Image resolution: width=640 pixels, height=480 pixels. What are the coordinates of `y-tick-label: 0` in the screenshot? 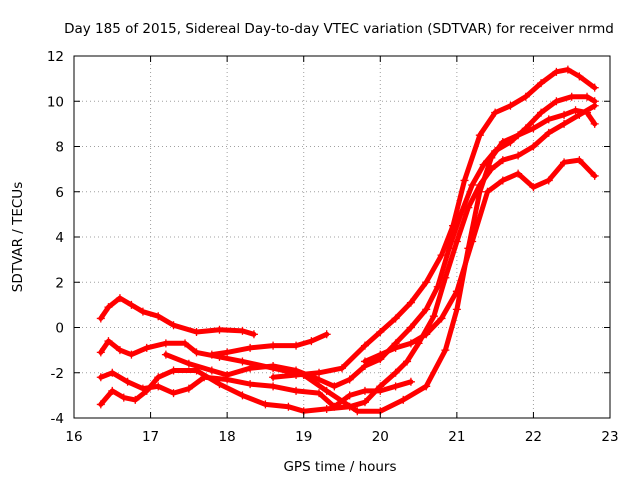 It's located at (59, 329).